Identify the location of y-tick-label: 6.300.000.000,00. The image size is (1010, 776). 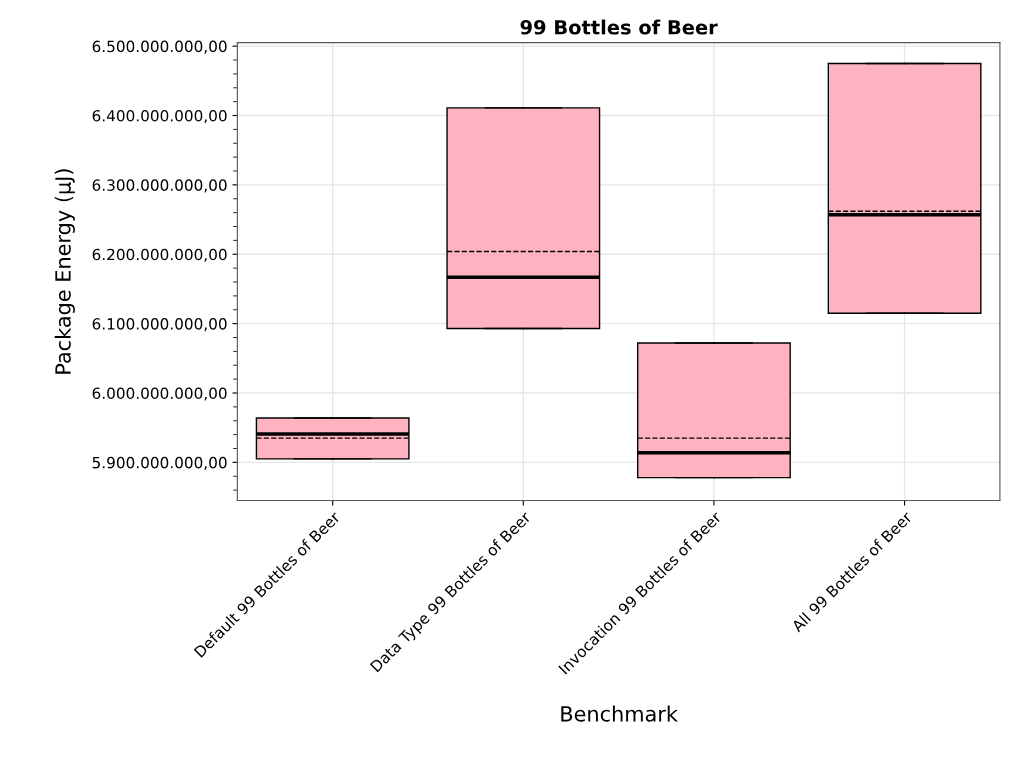
(159, 186).